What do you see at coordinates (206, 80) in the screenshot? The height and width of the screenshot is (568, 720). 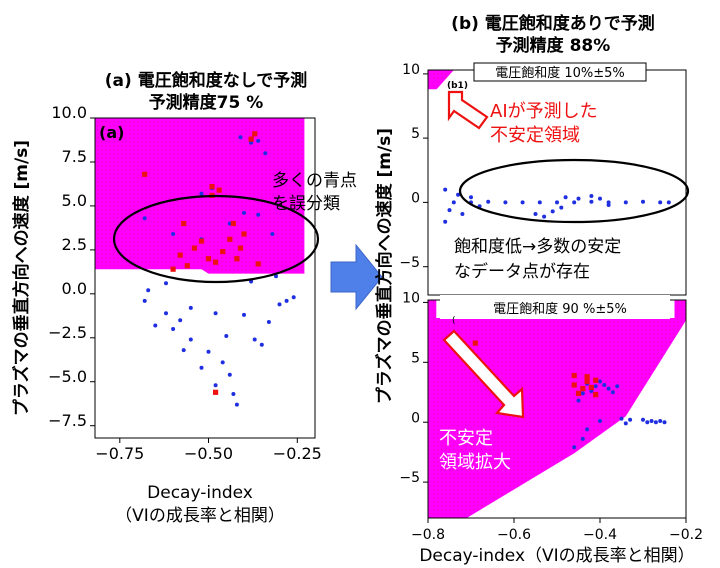 I see `panel-a-title-line1: (a) 電圧飽和度なしで予測` at bounding box center [206, 80].